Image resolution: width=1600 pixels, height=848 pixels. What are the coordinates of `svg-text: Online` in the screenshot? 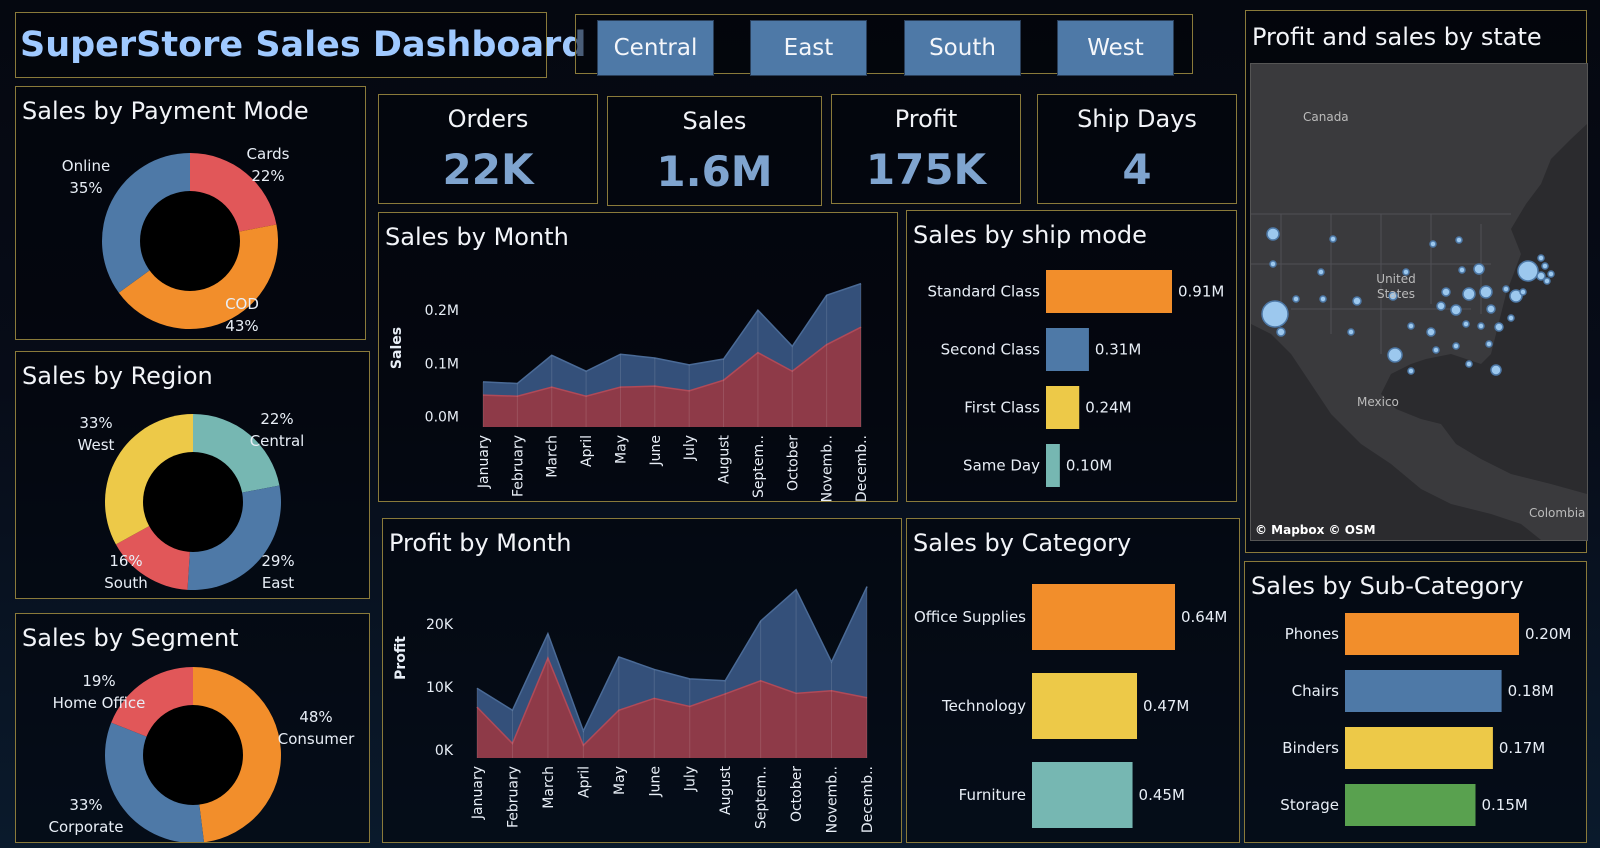 It's located at (86, 166).